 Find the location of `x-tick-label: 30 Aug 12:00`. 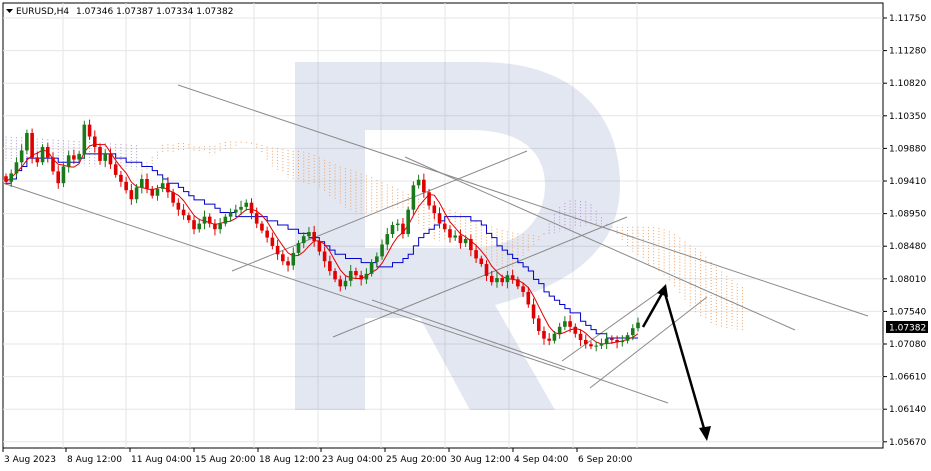

x-tick-label: 30 Aug 12:00 is located at coordinates (480, 460).